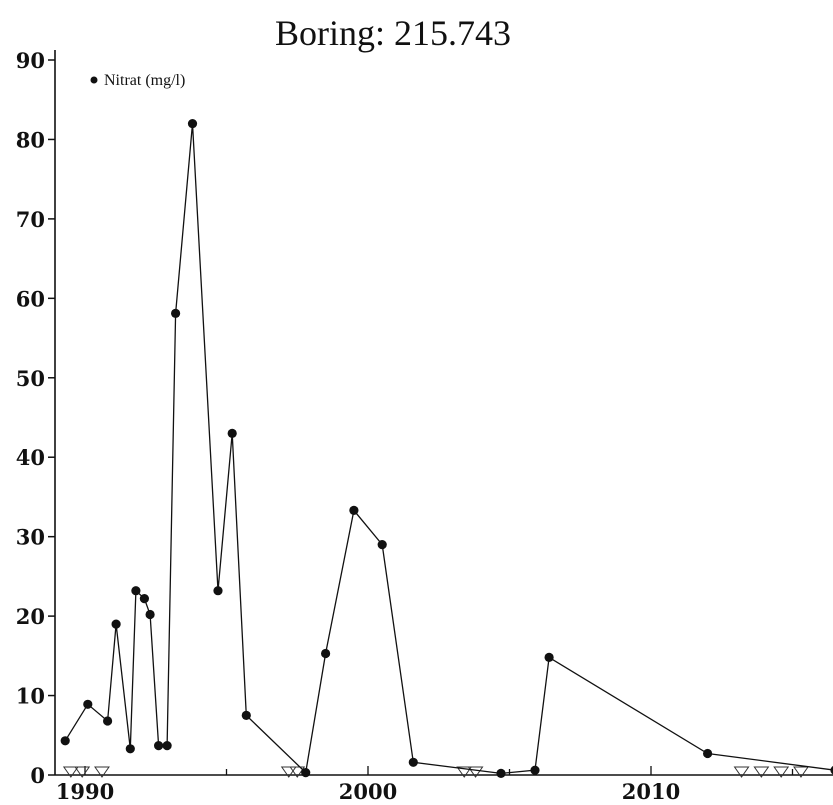 This screenshot has height=805, width=833. Describe the element at coordinates (30, 60) in the screenshot. I see `y-tick-label: 90` at that location.